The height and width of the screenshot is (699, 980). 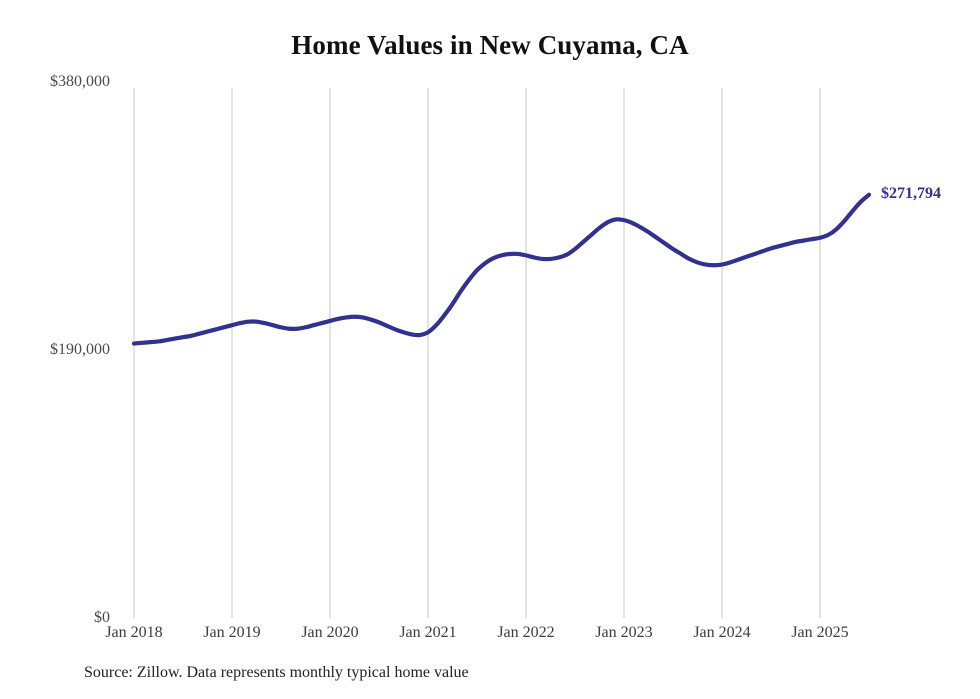 What do you see at coordinates (232, 632) in the screenshot?
I see `x-tick-label-jan-2019: Jan 2019` at bounding box center [232, 632].